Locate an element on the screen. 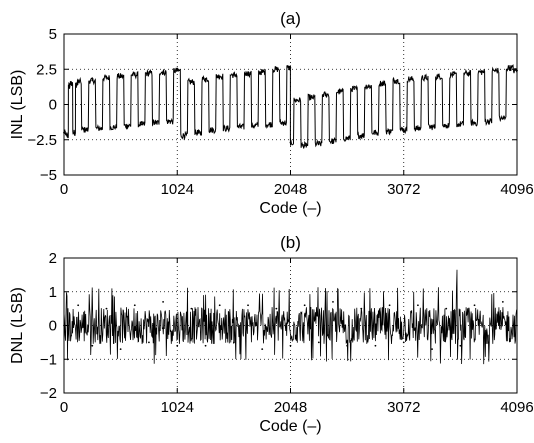 This screenshot has height=443, width=534. x-tick-label: 2048 is located at coordinates (290, 407).